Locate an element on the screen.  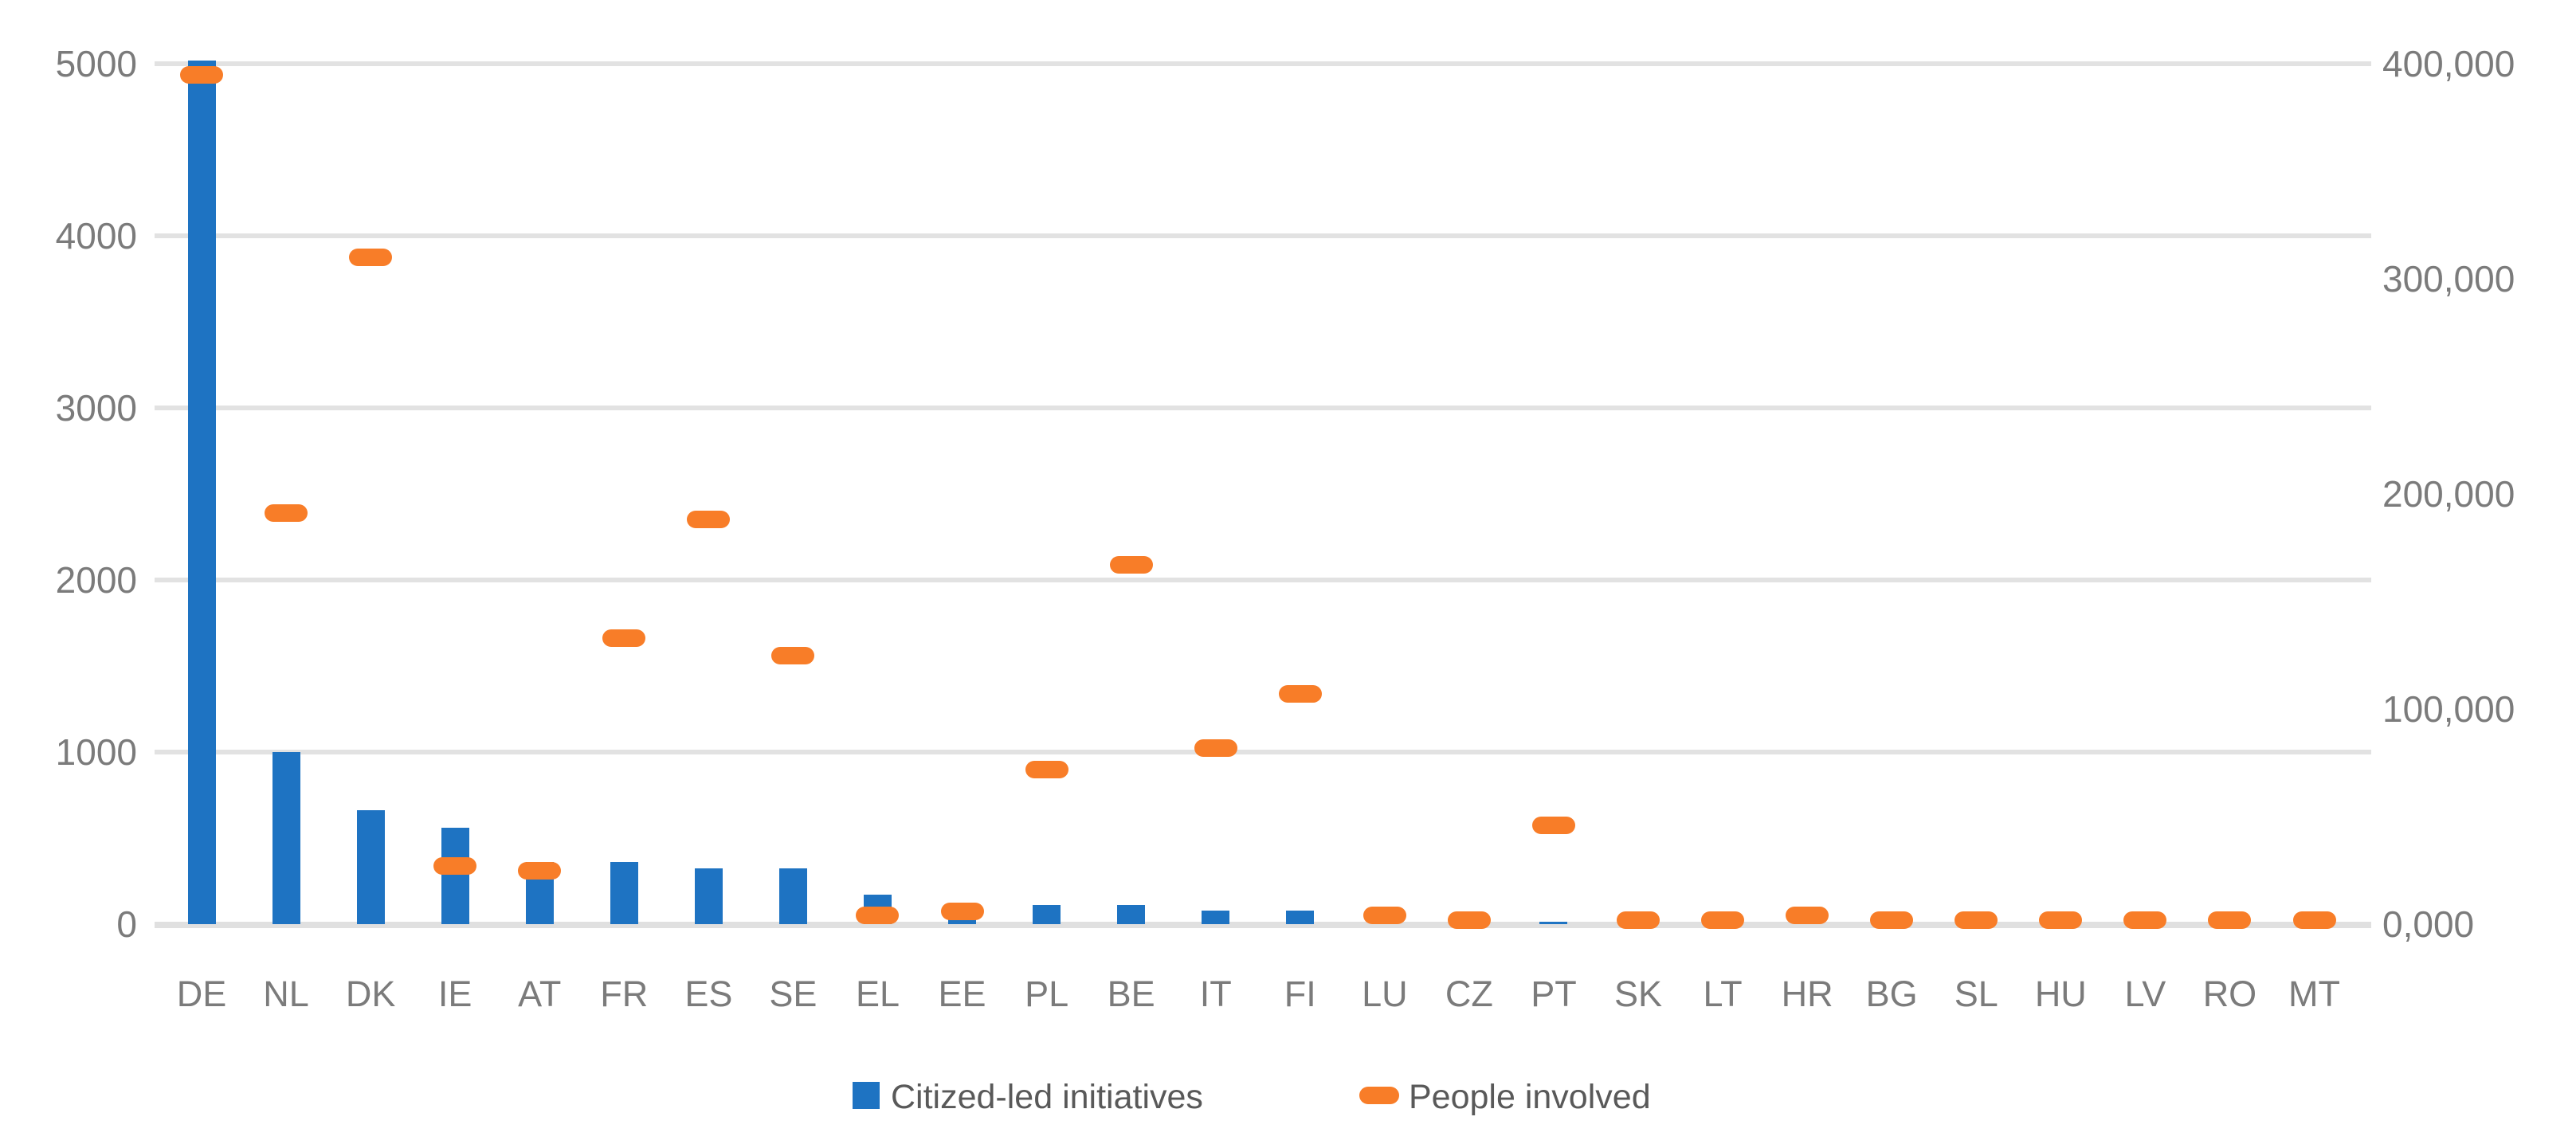
dash-RO is located at coordinates (2230, 920).